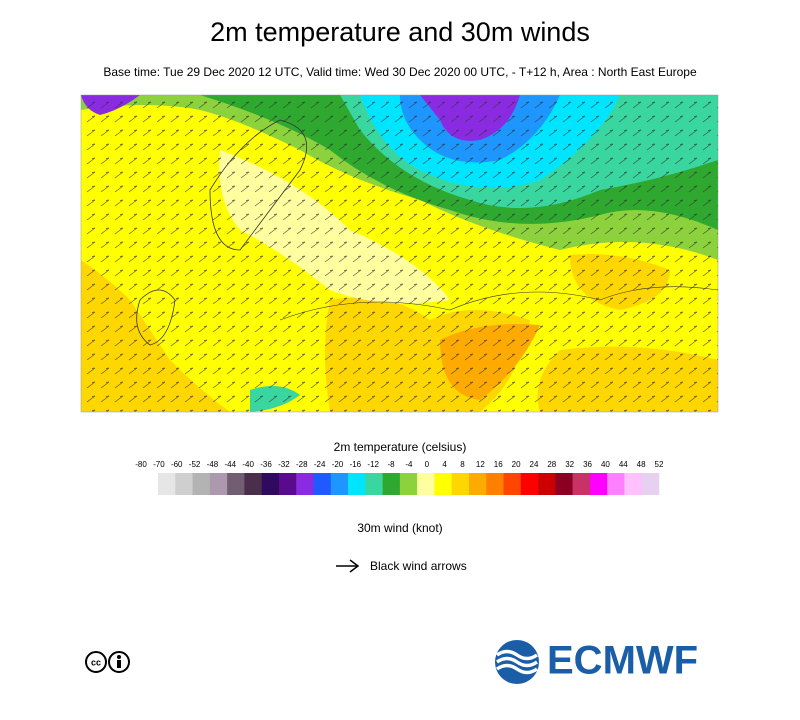  I want to click on colorbar-label: -48, so click(213, 464).